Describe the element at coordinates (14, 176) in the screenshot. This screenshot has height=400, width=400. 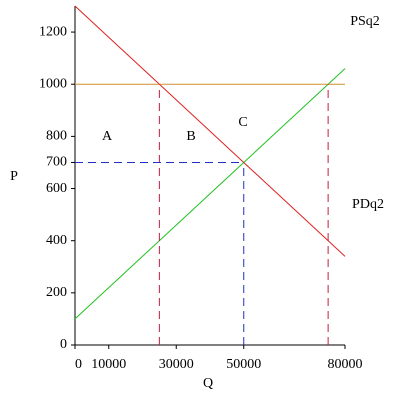
I see `y-axis-label: P` at that location.